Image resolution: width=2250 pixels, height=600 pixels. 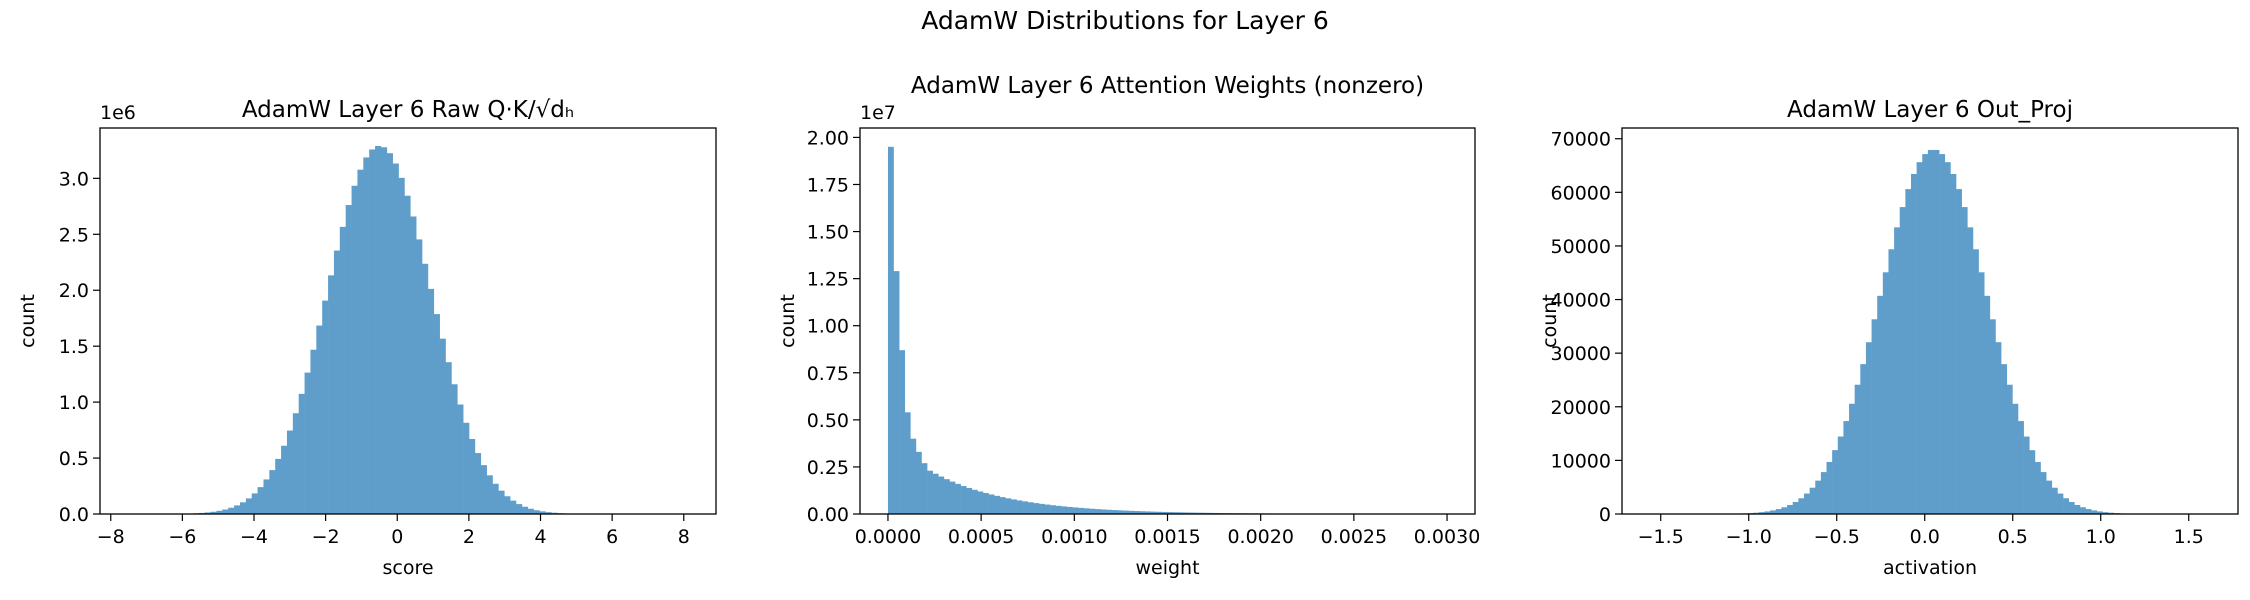 I want to click on x-tick-label: −8, so click(x=111, y=537).